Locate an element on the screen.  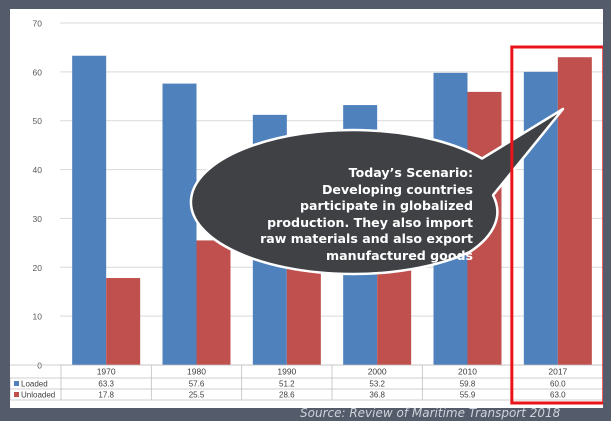
callout-line: participate in globalized is located at coordinates (386, 205).